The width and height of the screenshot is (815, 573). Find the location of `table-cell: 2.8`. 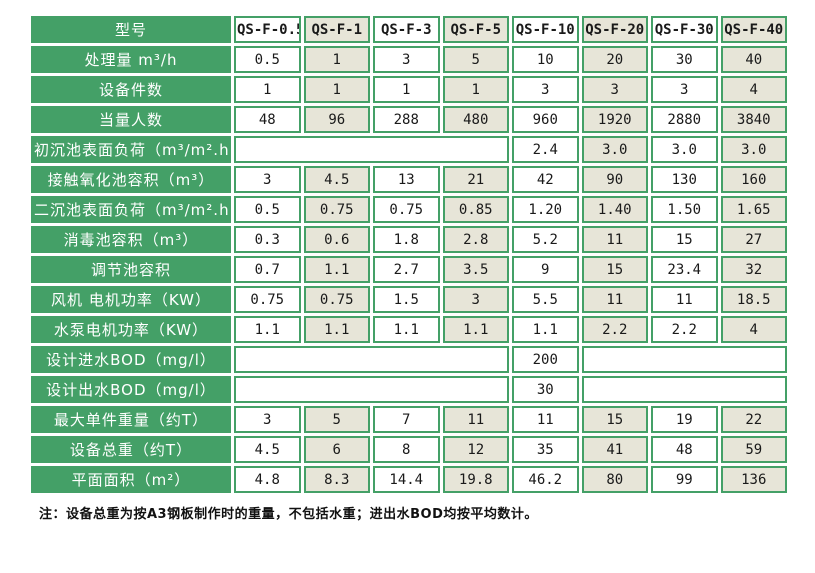

table-cell: 2.8 is located at coordinates (475, 239).